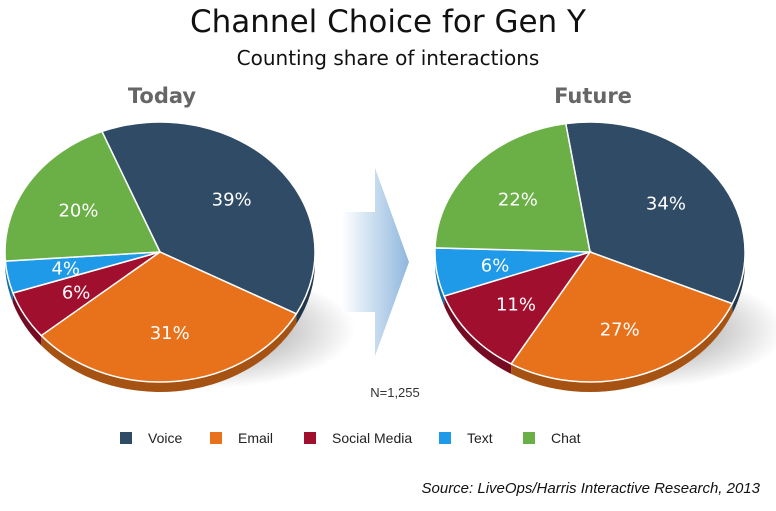 Image resolution: width=776 pixels, height=511 pixels. What do you see at coordinates (466, 438) in the screenshot?
I see `legend-item-text: Text` at bounding box center [466, 438].